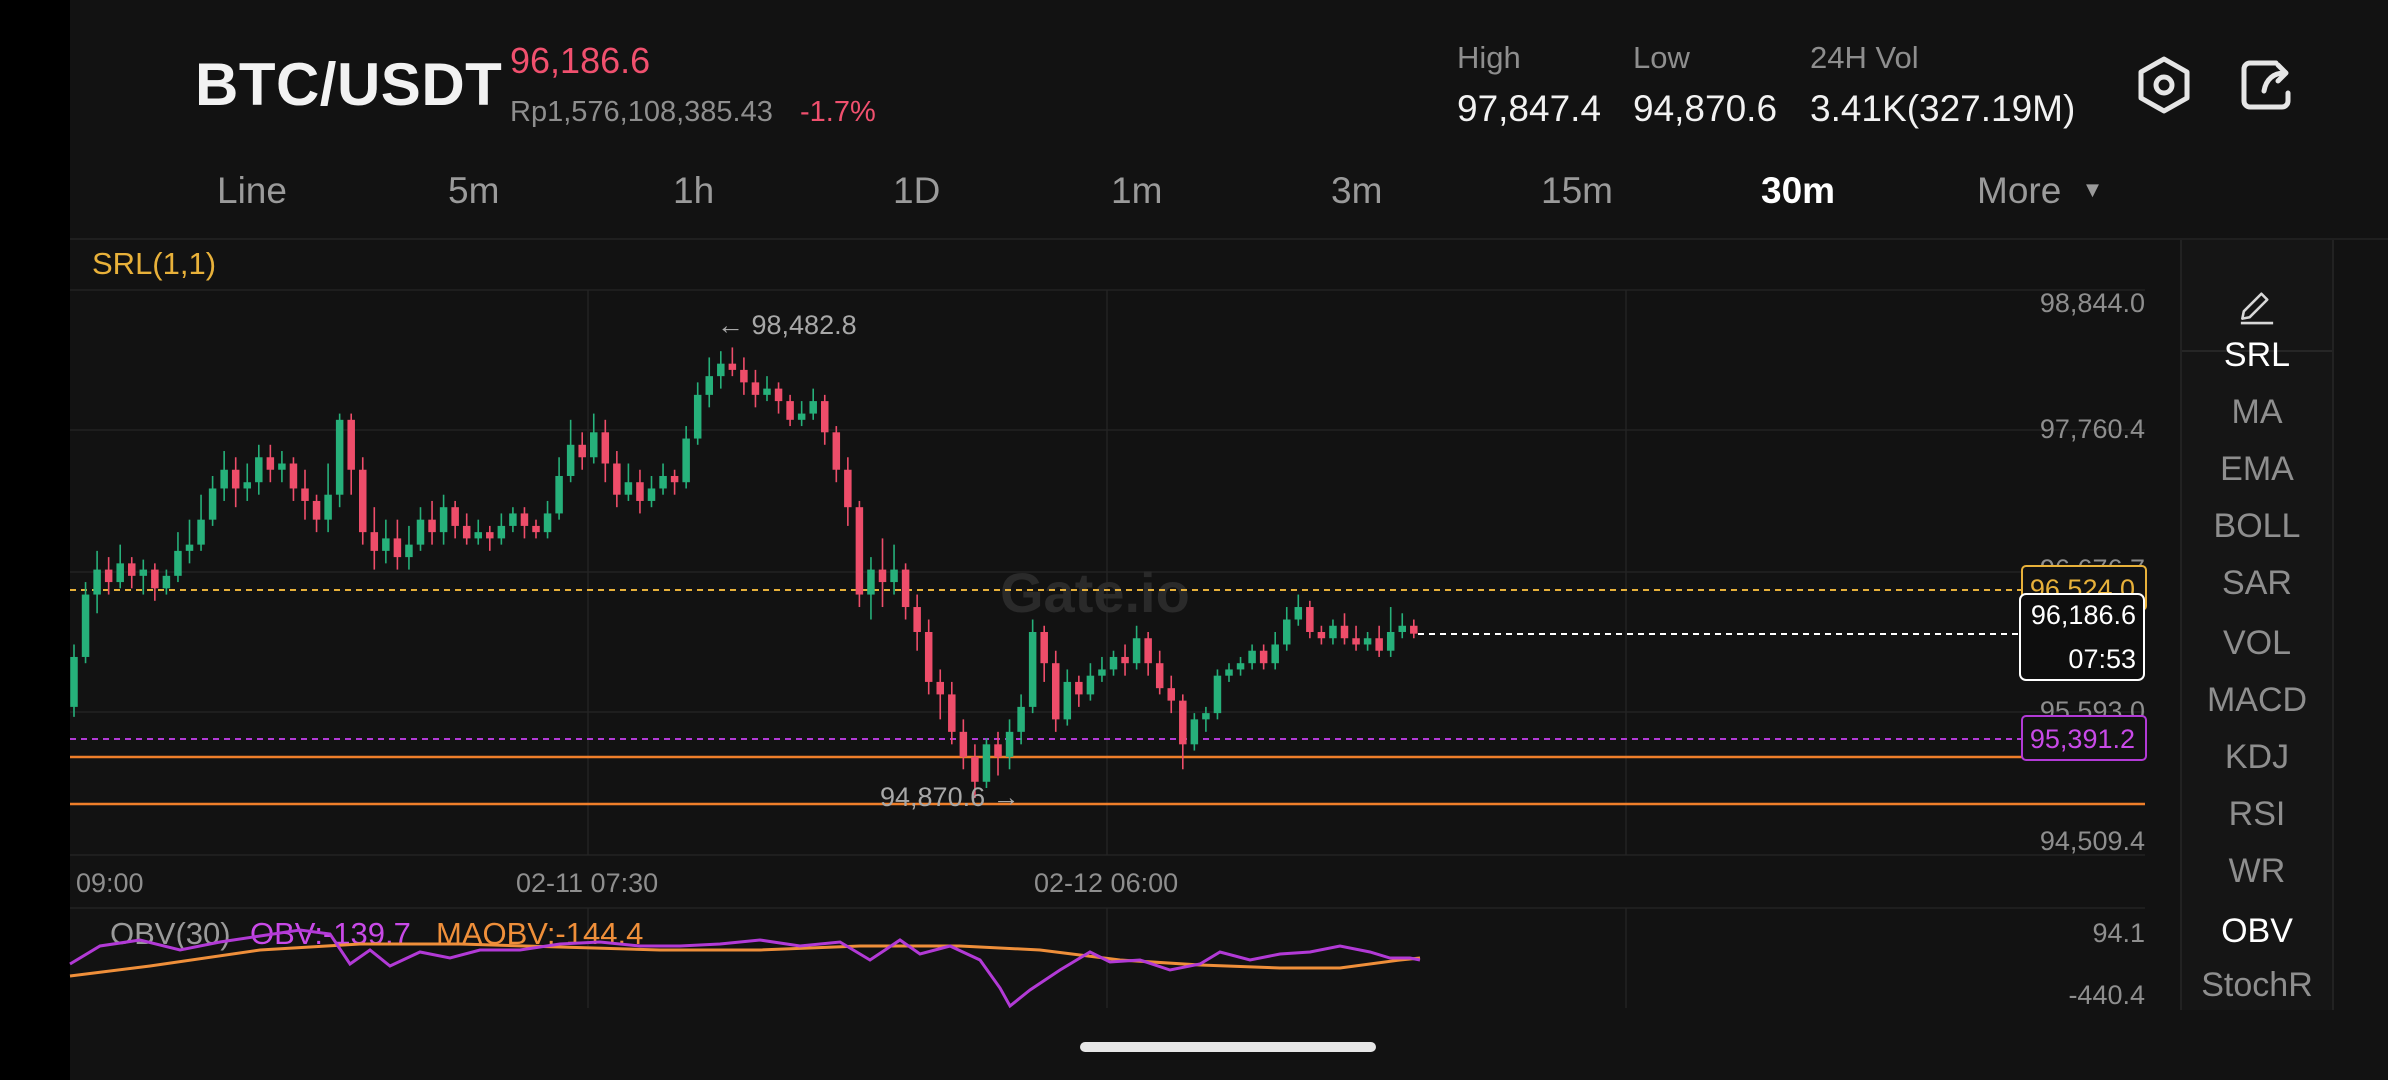  Describe the element at coordinates (1357, 190) in the screenshot. I see `tab-3m: 3m` at that location.